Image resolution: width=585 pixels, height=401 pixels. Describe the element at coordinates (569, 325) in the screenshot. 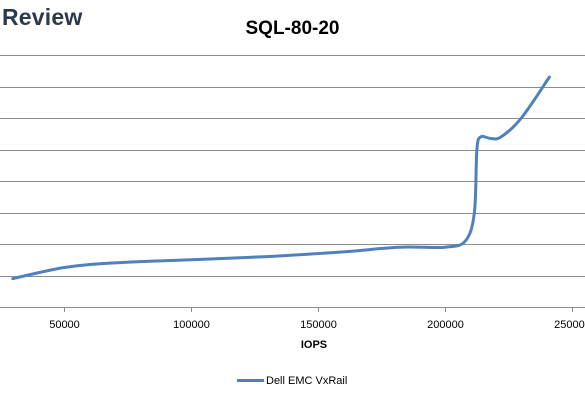

I see `x-tick-label-250000: 250000` at that location.